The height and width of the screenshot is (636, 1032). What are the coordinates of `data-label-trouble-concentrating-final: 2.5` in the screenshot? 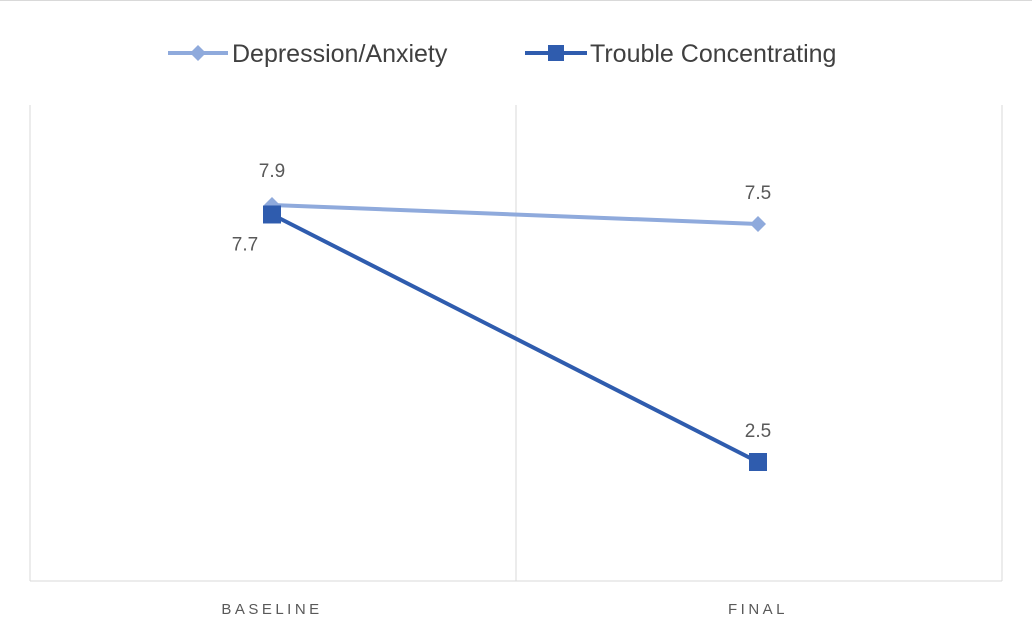 It's located at (758, 431).